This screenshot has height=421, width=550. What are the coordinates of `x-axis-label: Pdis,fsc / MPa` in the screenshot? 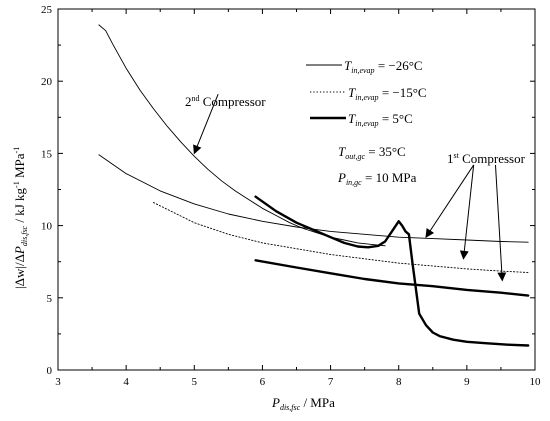 It's located at (303, 403).